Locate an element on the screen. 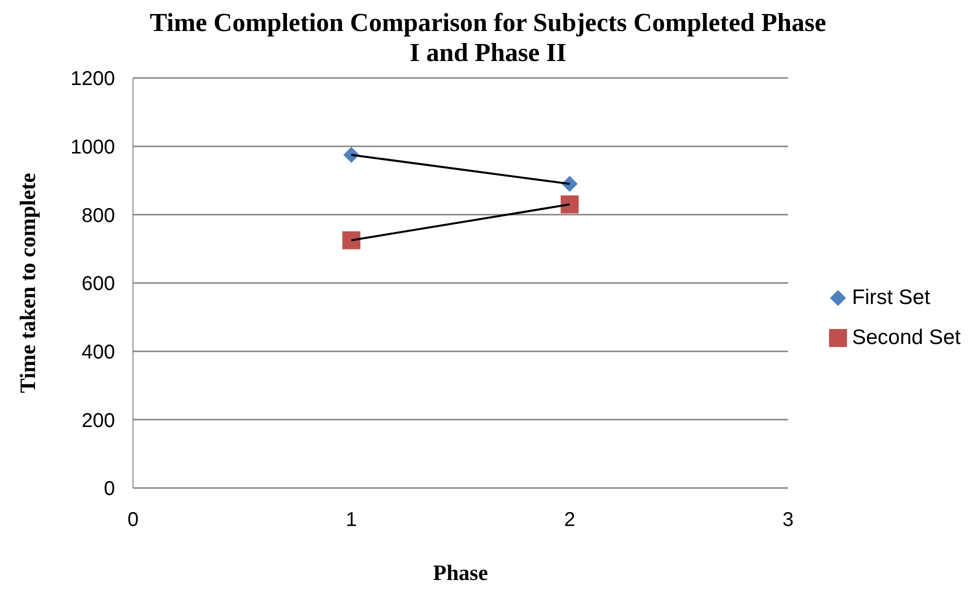  x-axis-title: Phase is located at coordinates (460, 573).